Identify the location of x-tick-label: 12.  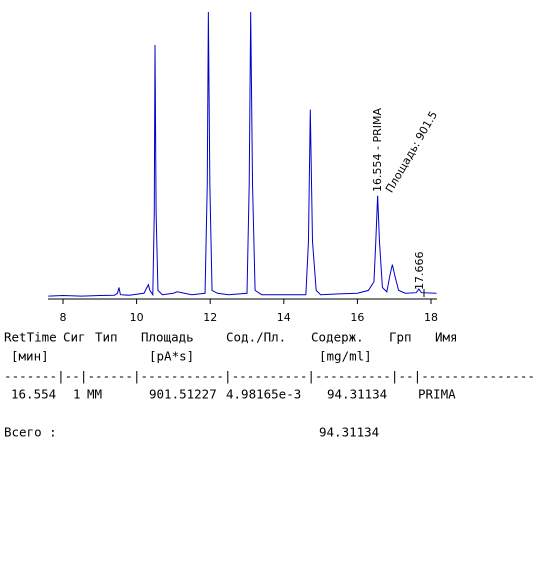
(210, 317).